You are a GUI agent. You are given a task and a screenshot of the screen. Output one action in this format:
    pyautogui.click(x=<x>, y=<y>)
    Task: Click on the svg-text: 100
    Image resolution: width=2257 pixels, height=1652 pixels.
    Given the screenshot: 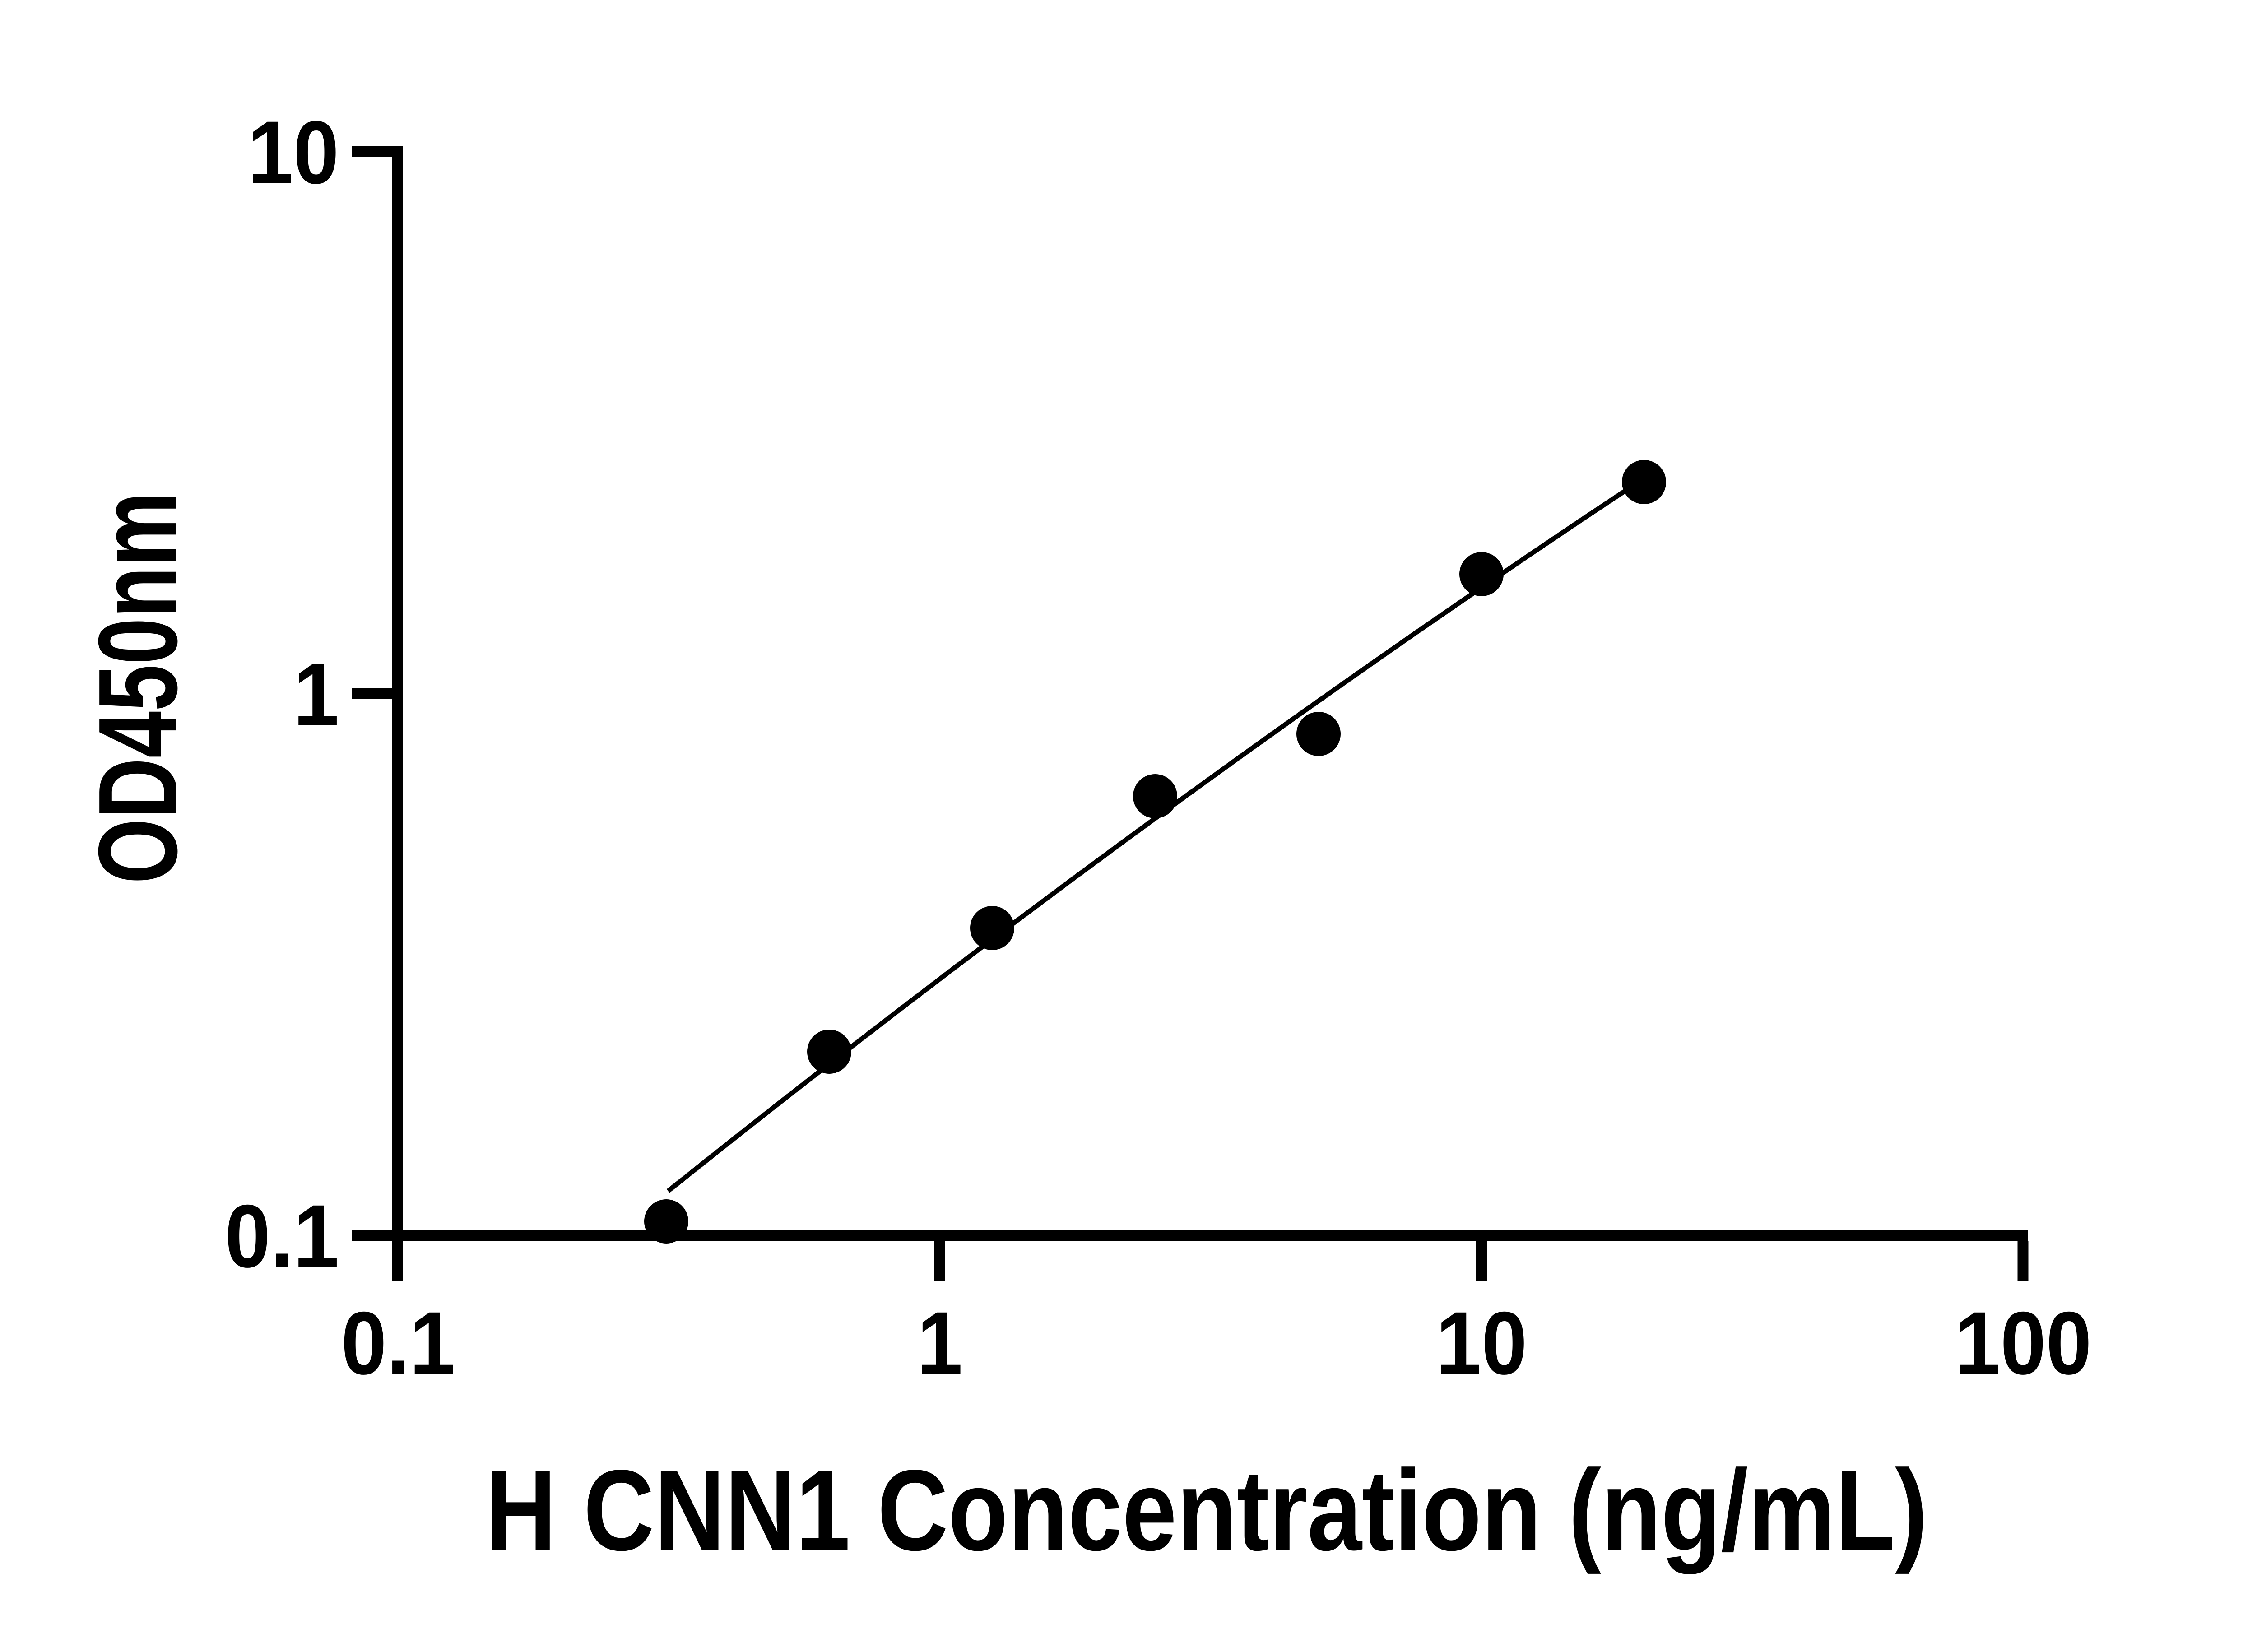 What is the action you would take?
    pyautogui.click(x=2024, y=1343)
    